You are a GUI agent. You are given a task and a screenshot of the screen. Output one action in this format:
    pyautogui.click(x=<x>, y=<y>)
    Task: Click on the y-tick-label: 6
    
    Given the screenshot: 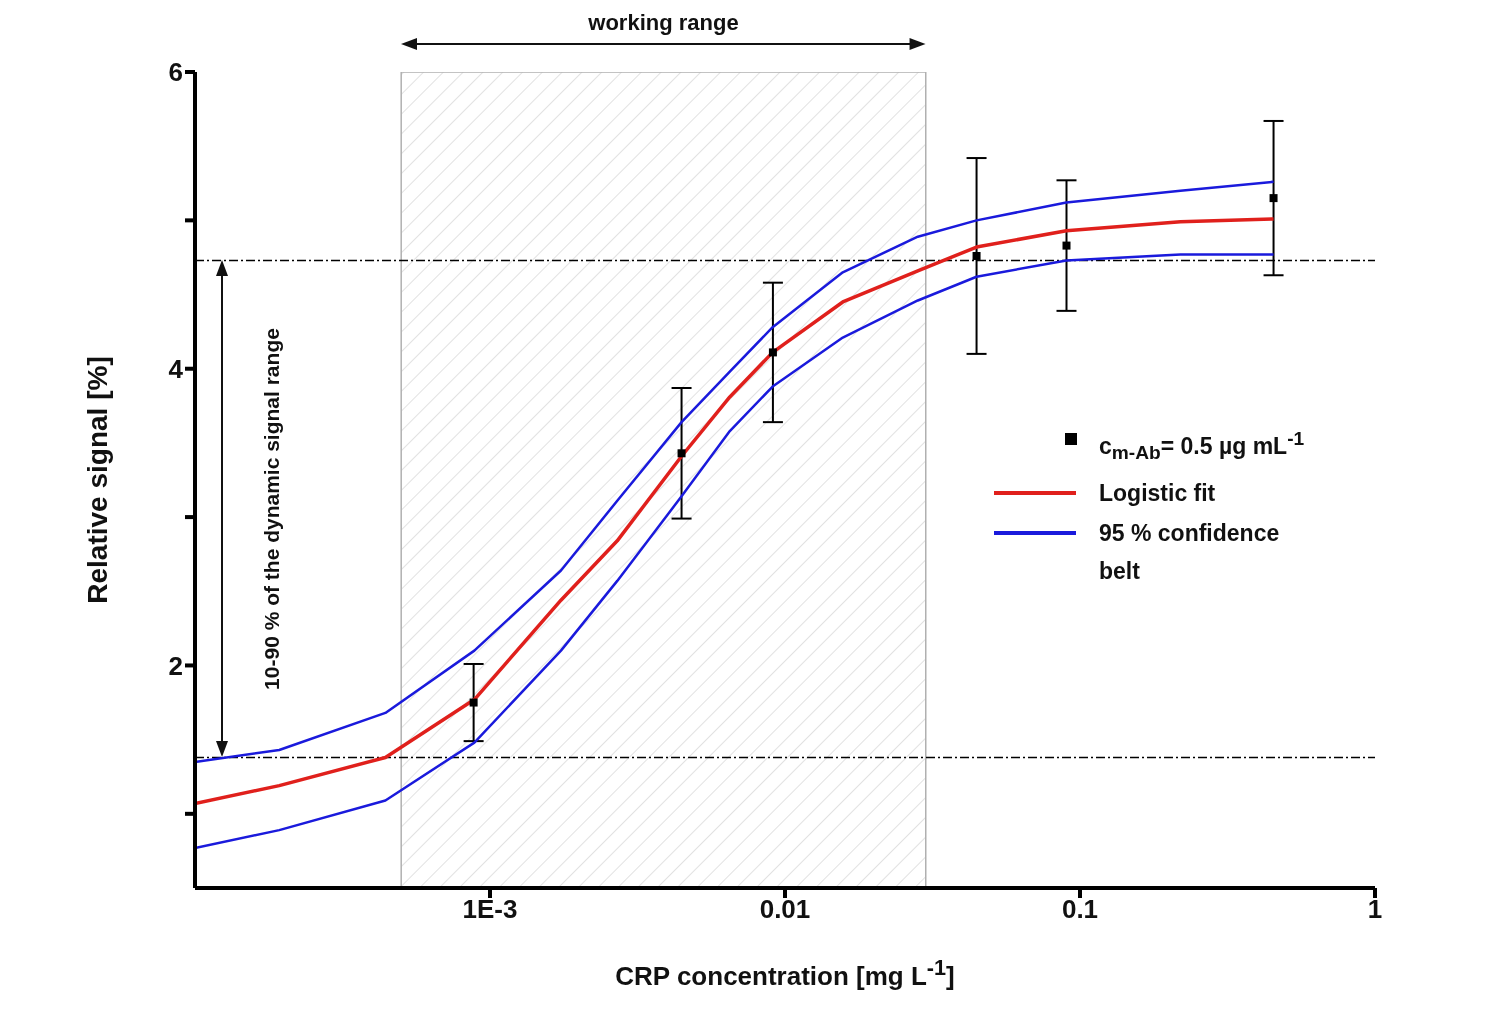 What is the action you would take?
    pyautogui.click(x=175, y=72)
    